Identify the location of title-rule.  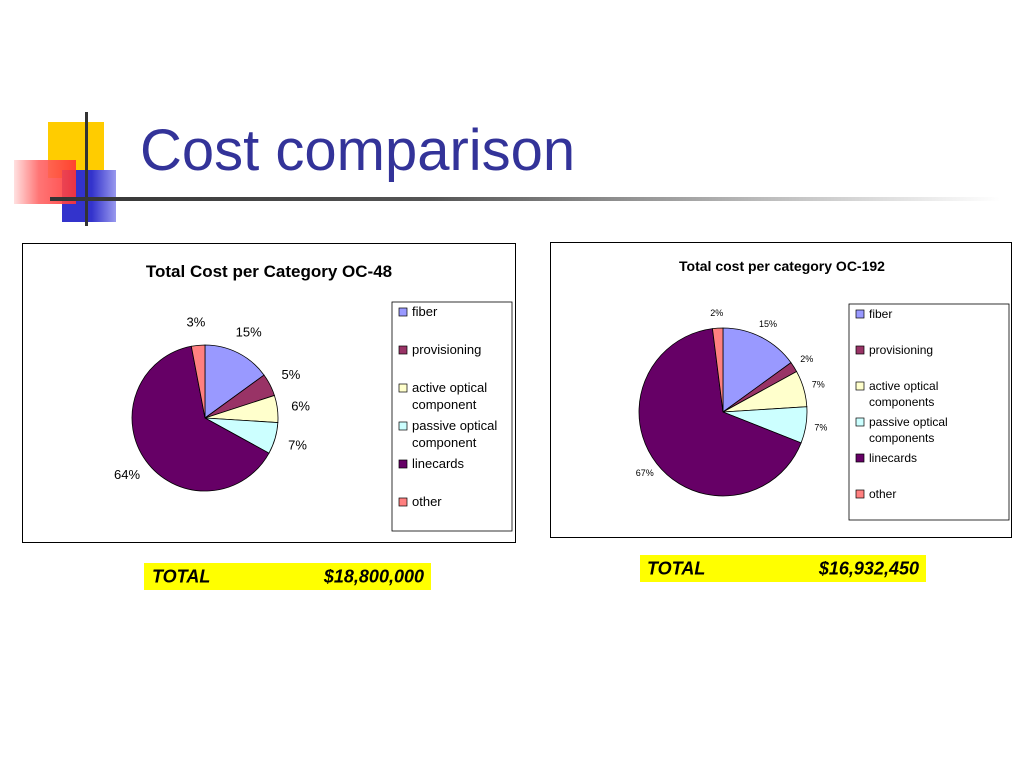
(525, 199).